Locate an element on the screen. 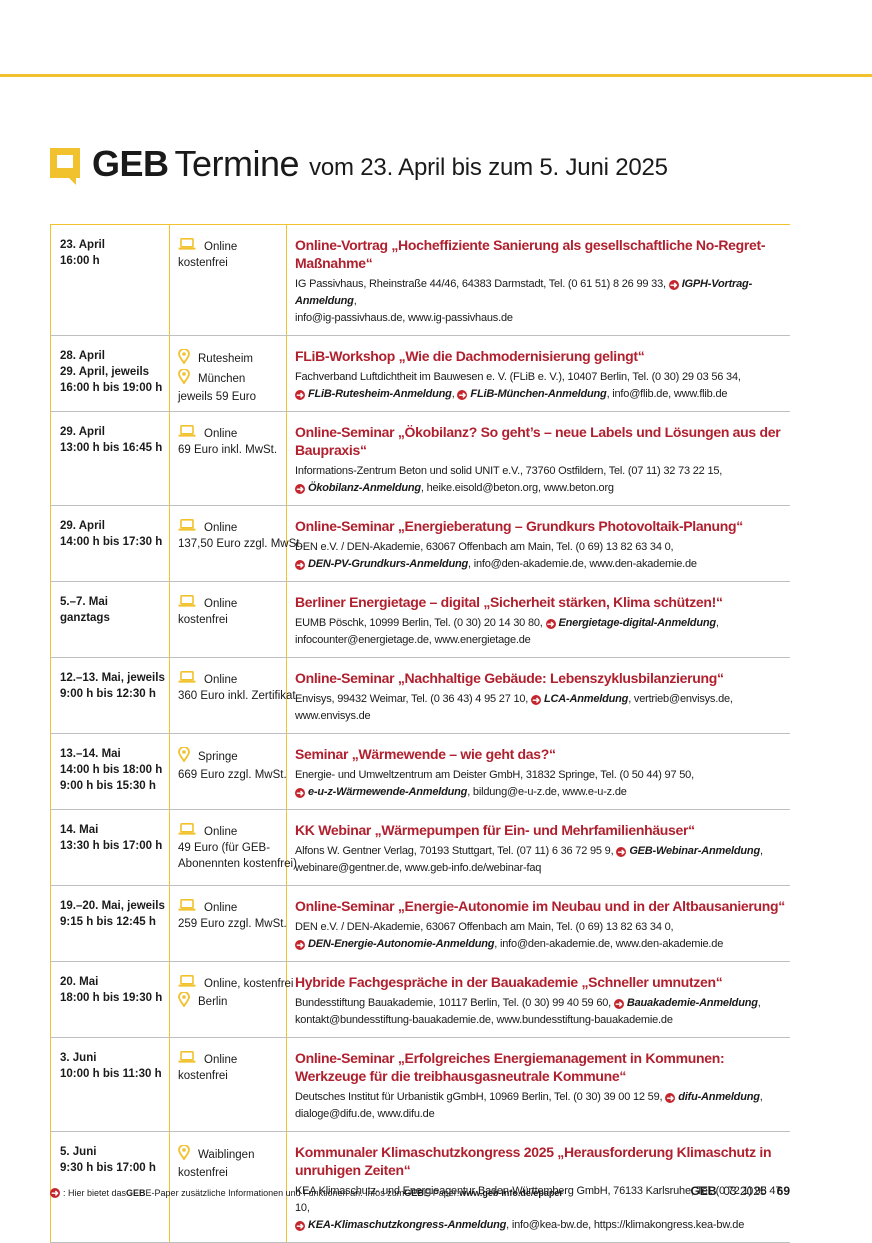  issue-number: 03 2025 is located at coordinates (745, 1191).